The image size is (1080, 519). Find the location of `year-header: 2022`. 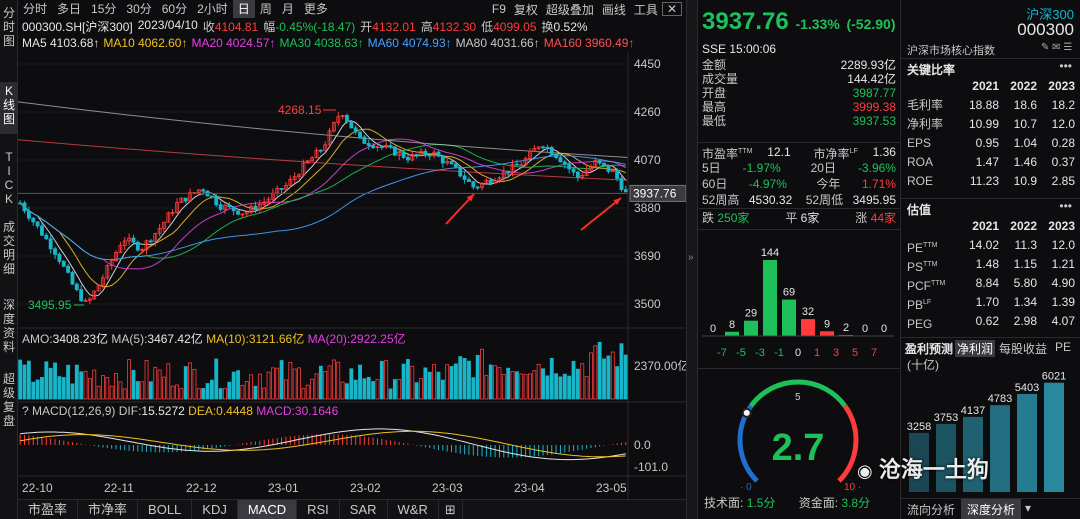

year-header: 2022 is located at coordinates (1023, 86).